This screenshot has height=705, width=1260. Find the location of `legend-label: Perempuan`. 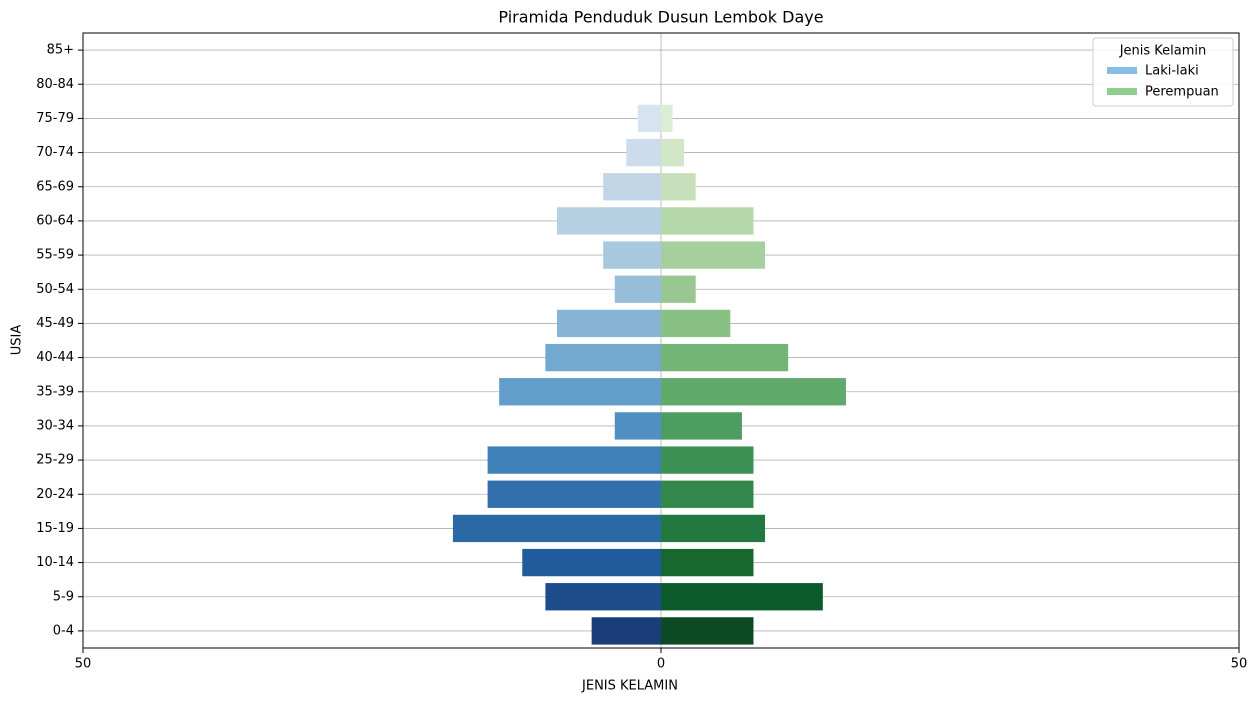

legend-label: Perempuan is located at coordinates (1182, 92).